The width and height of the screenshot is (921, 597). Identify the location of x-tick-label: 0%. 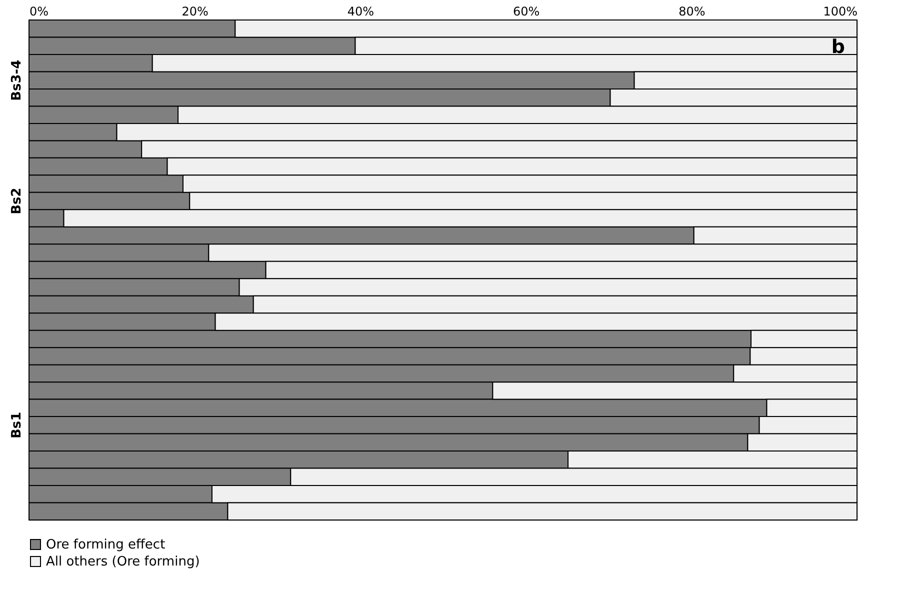
(39, 11).